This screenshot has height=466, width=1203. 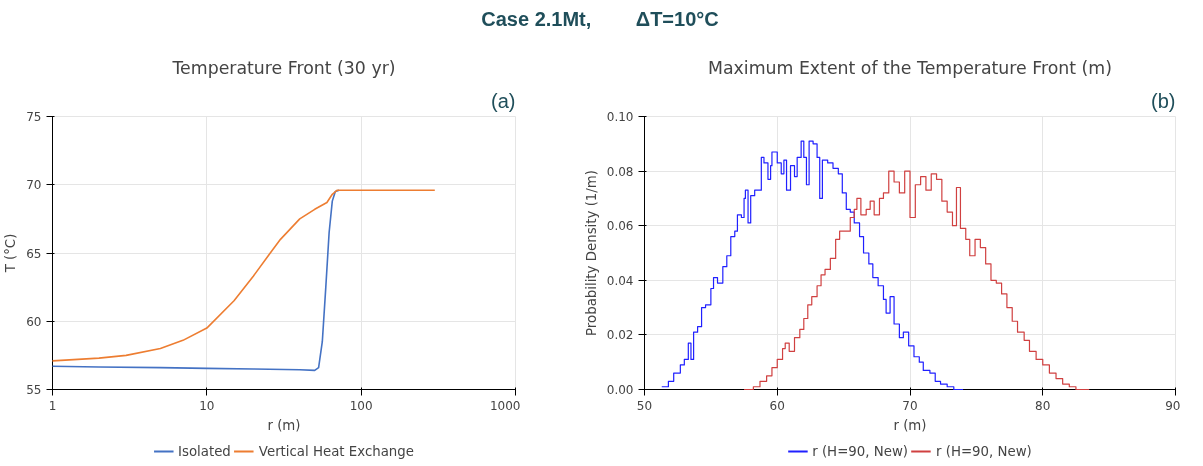 I want to click on x-tick-label: 60, so click(x=777, y=405).